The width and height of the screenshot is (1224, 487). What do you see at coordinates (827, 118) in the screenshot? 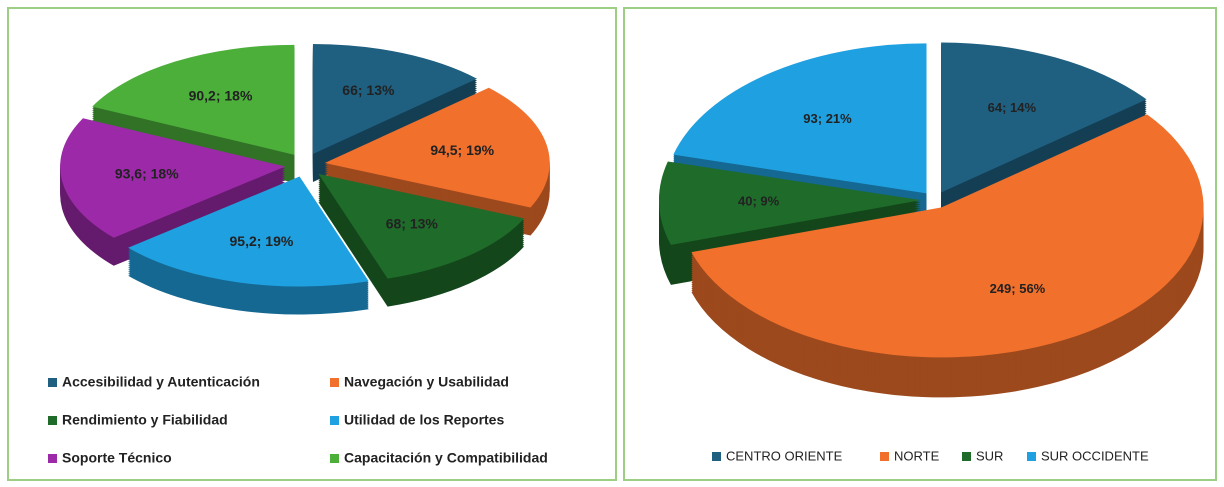
I see `data-label: 93; 21%` at bounding box center [827, 118].